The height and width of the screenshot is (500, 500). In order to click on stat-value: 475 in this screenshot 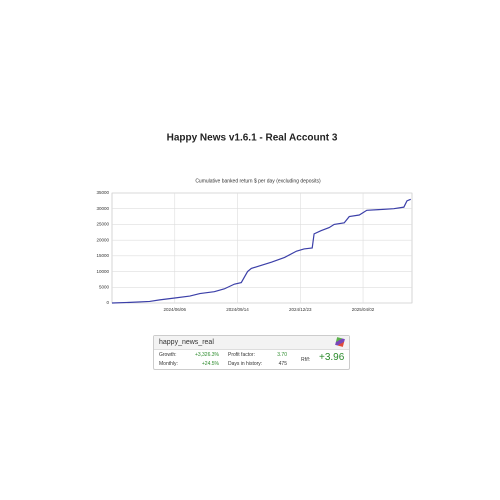, I will do `click(282, 364)`.